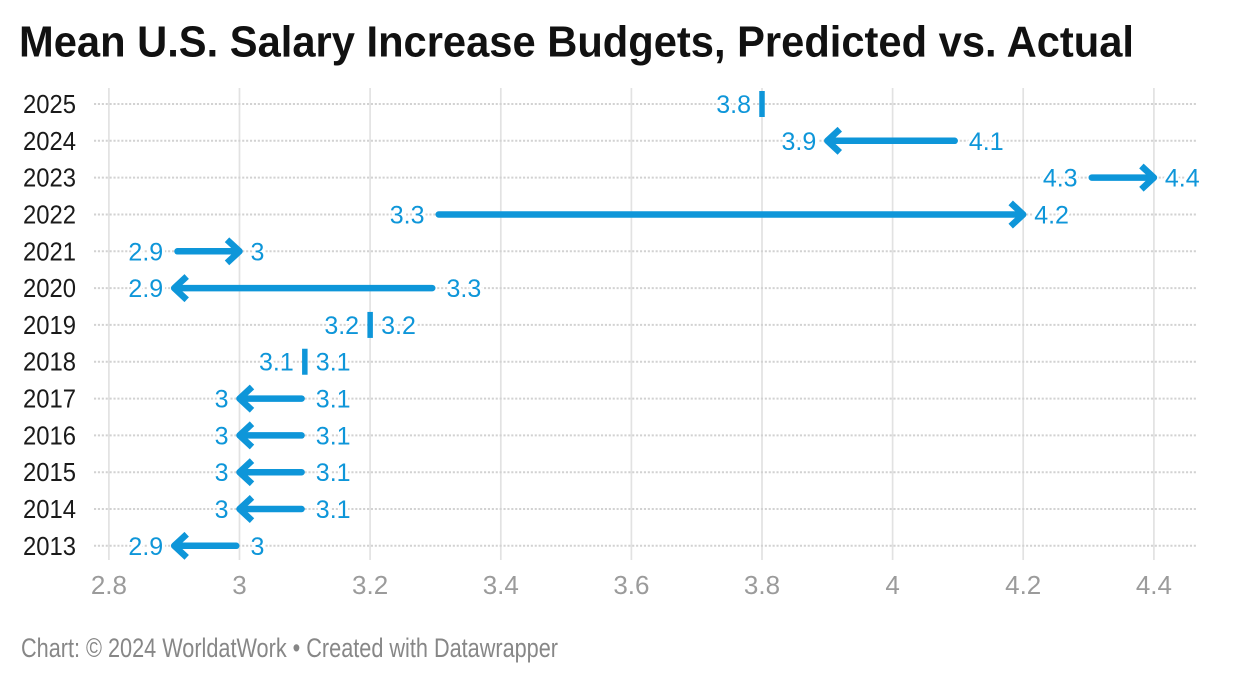  I want to click on svg-text: 2013, so click(49, 546).